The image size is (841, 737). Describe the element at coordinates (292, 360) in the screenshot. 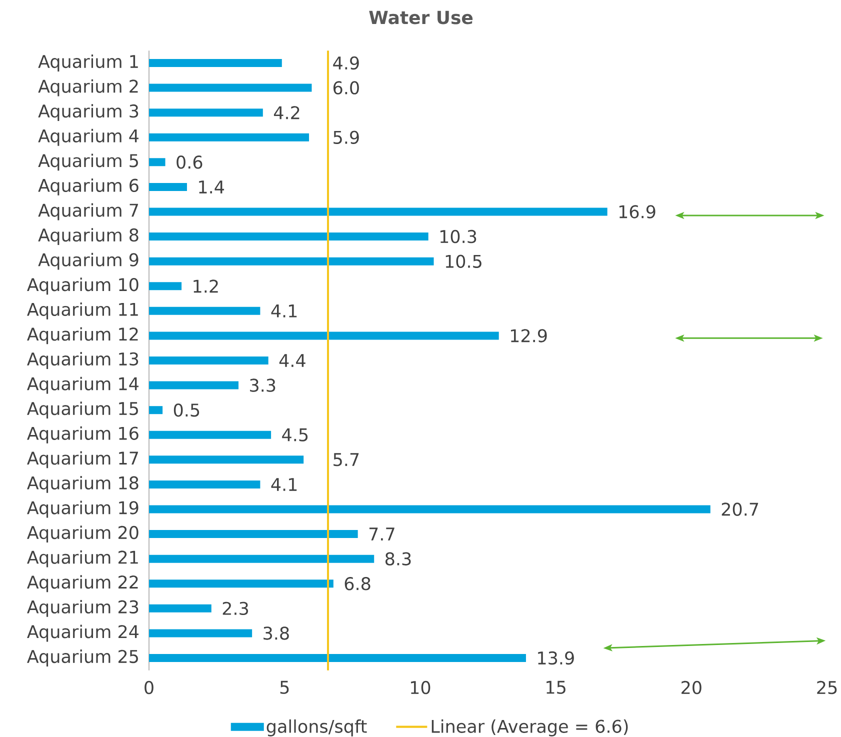

I see `data-label: 4.4` at that location.